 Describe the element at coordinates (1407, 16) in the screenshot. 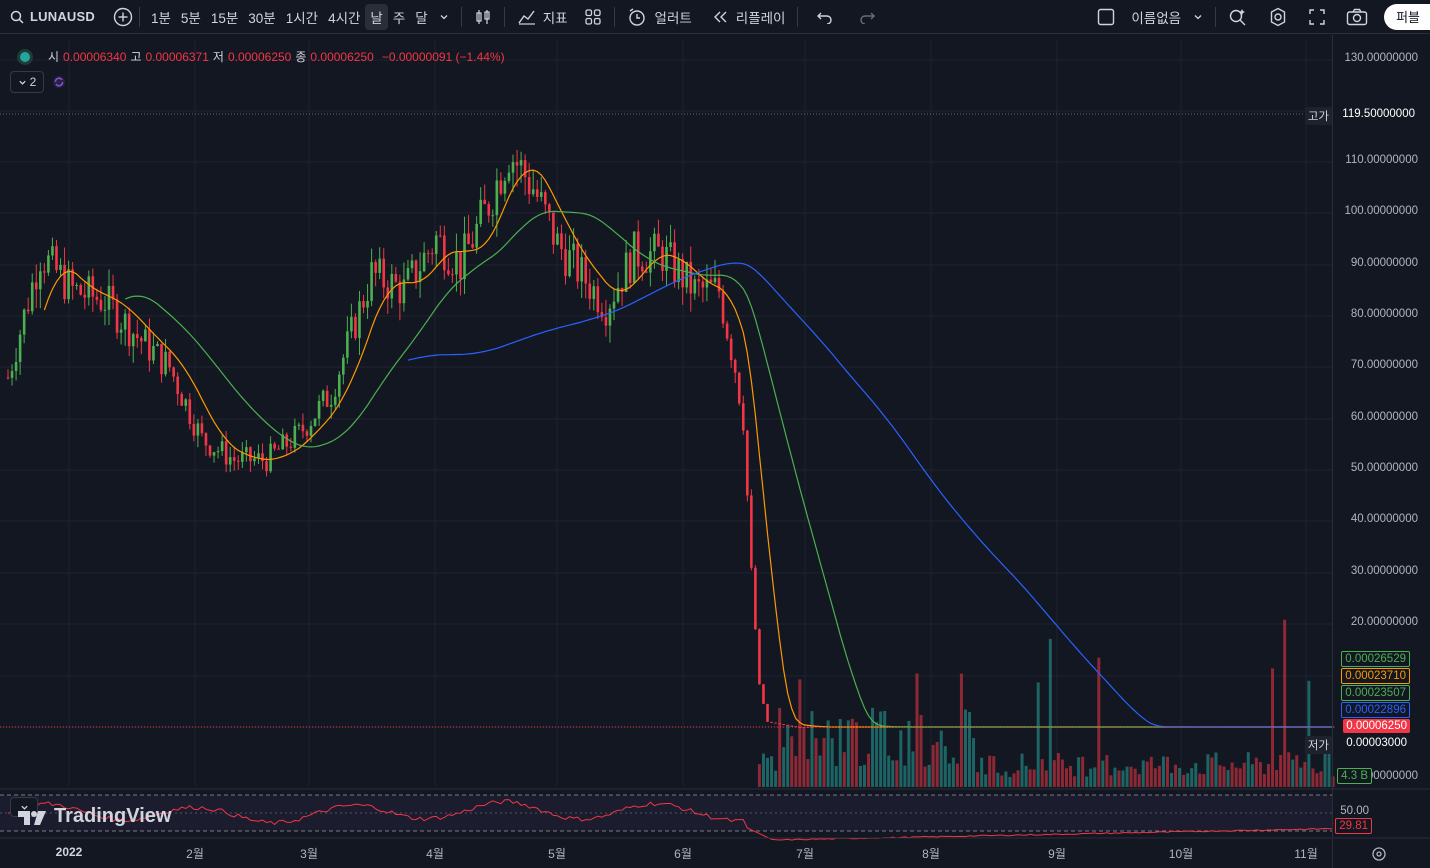

I see `publish-button: 퍼블` at that location.